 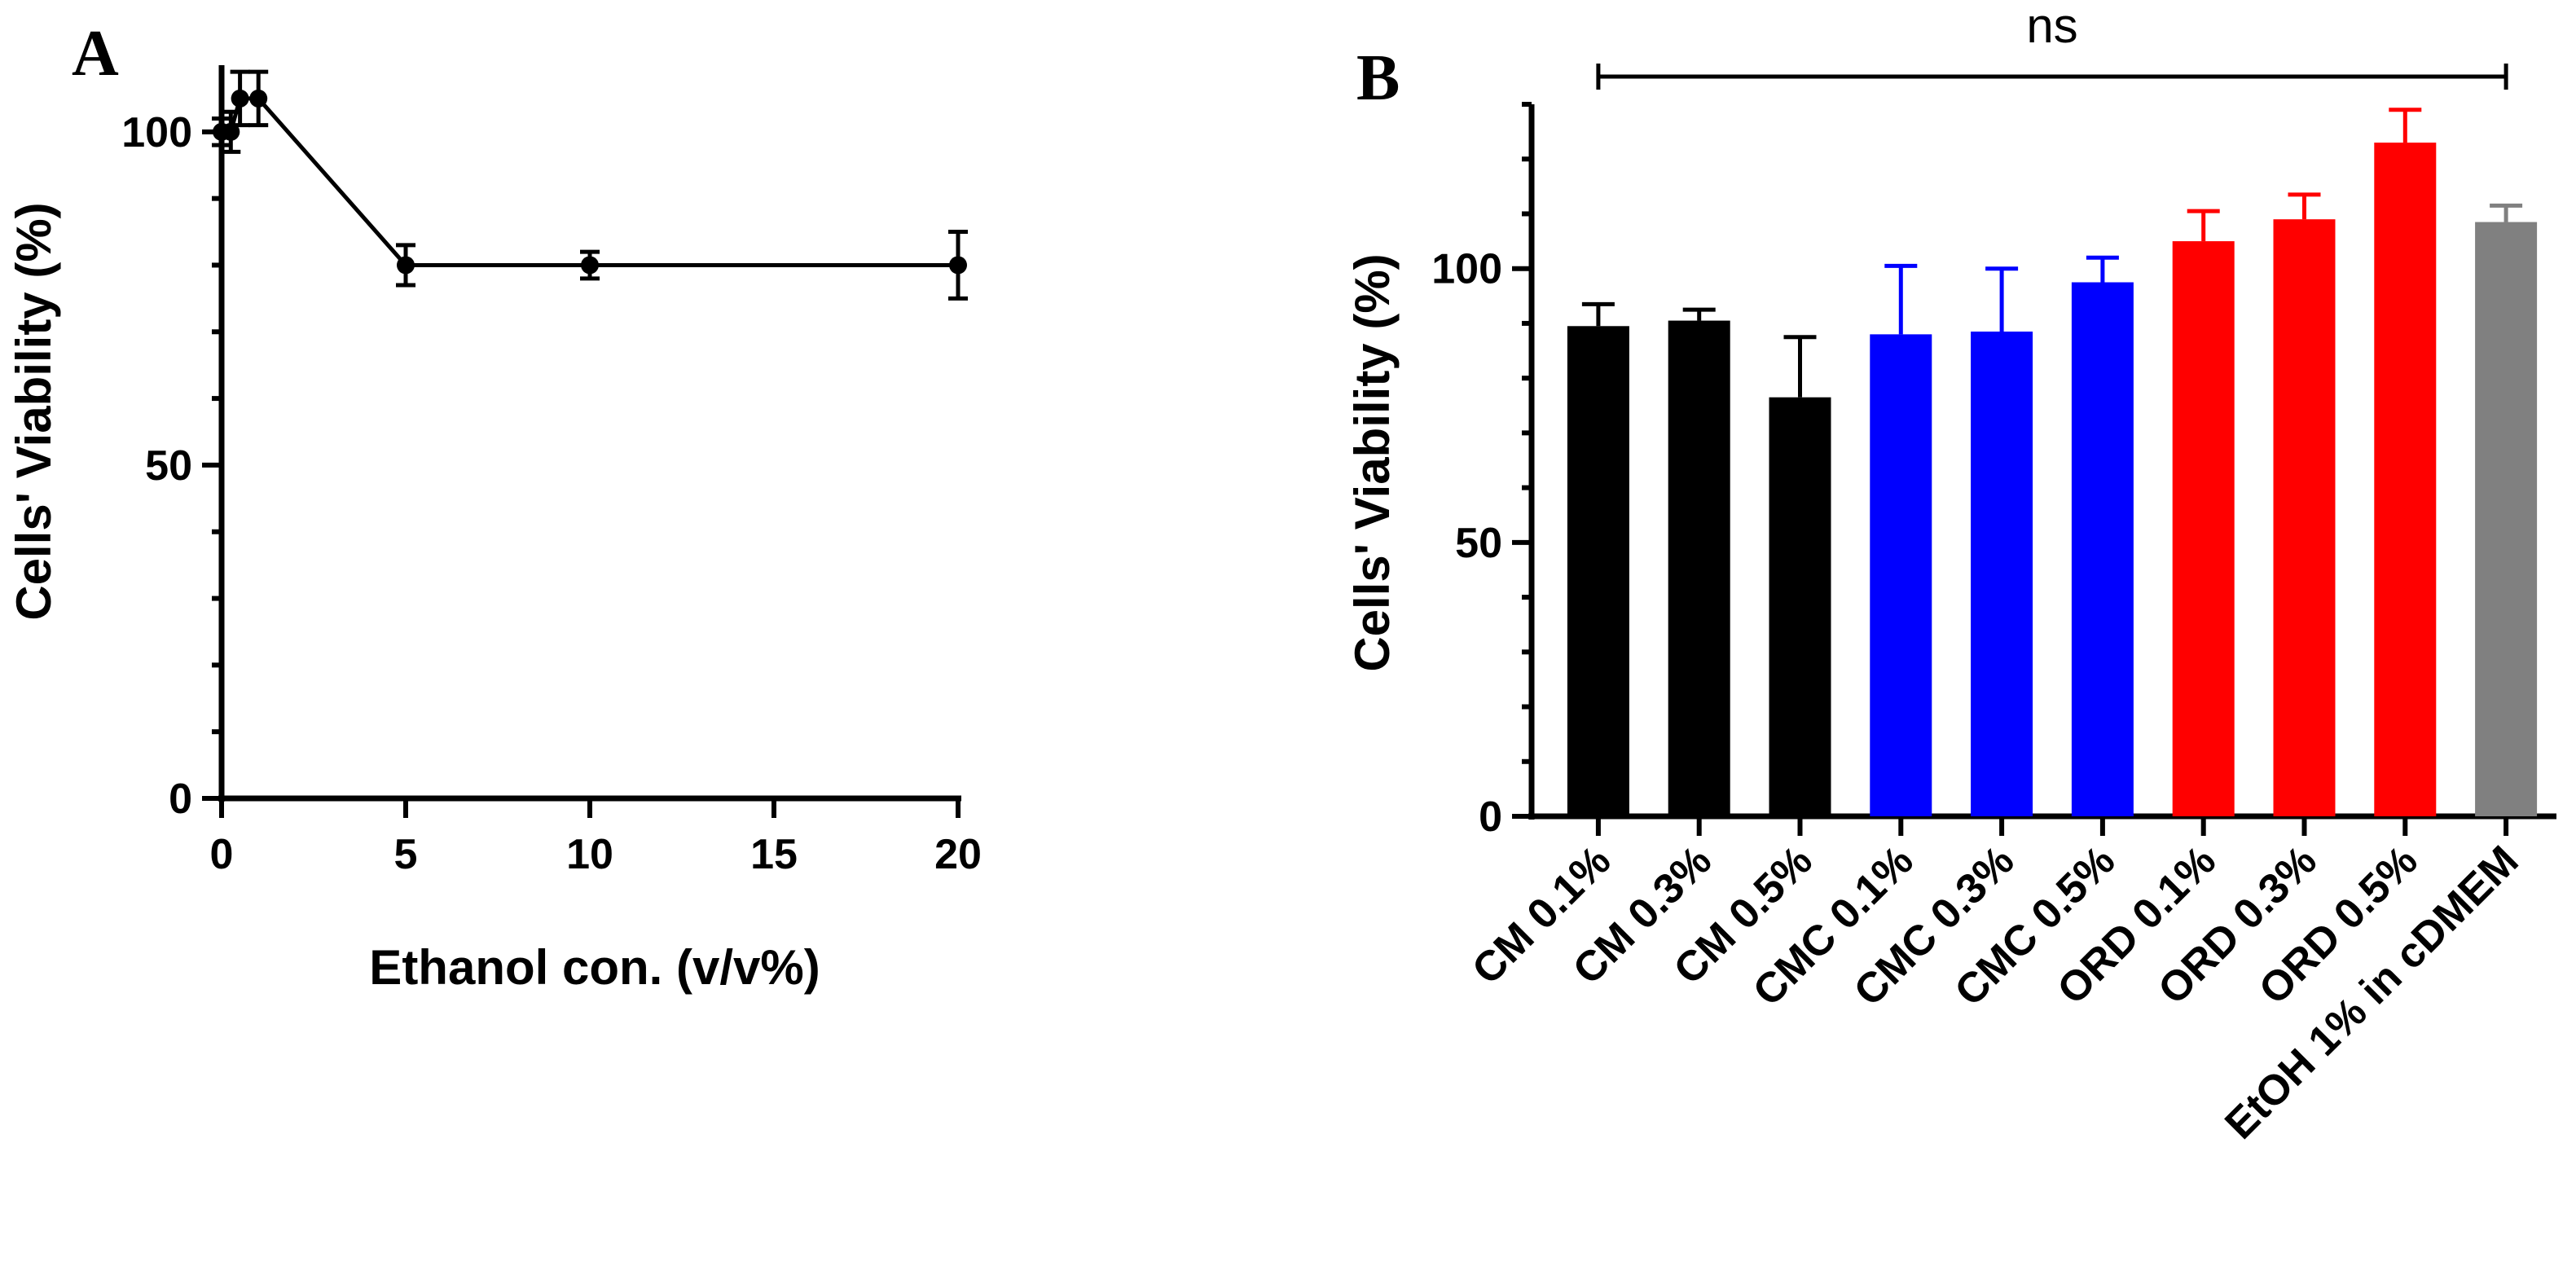 What do you see at coordinates (168, 466) in the screenshot?
I see `panel-a-y-tick-label: 50` at bounding box center [168, 466].